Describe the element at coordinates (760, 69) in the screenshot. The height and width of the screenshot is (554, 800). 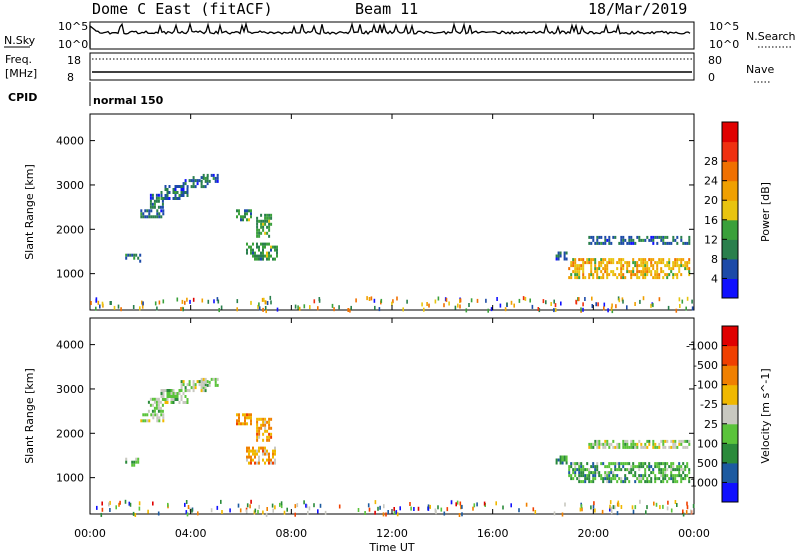
I see `nave-label: Nave` at that location.